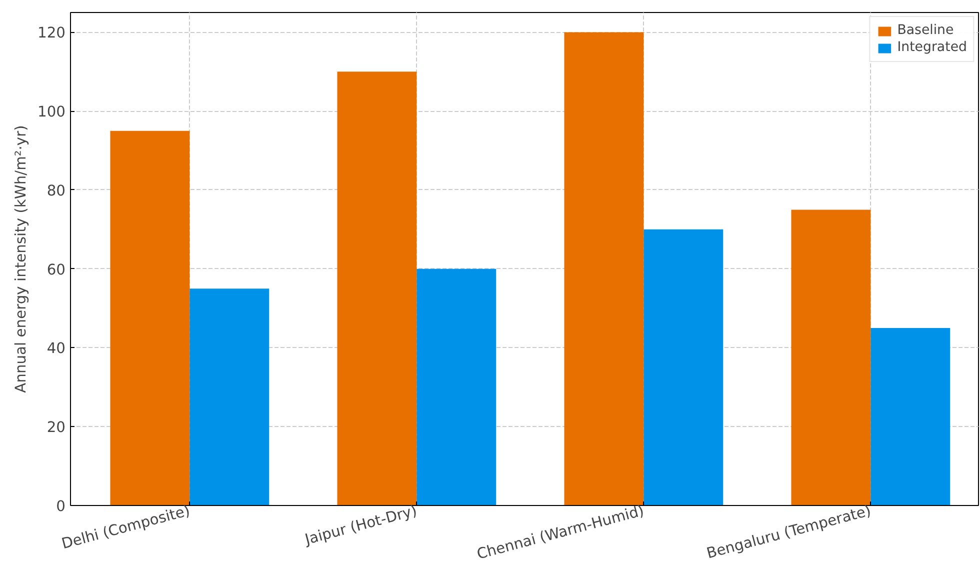  I want to click on y-tick-label: 40, so click(56, 349).